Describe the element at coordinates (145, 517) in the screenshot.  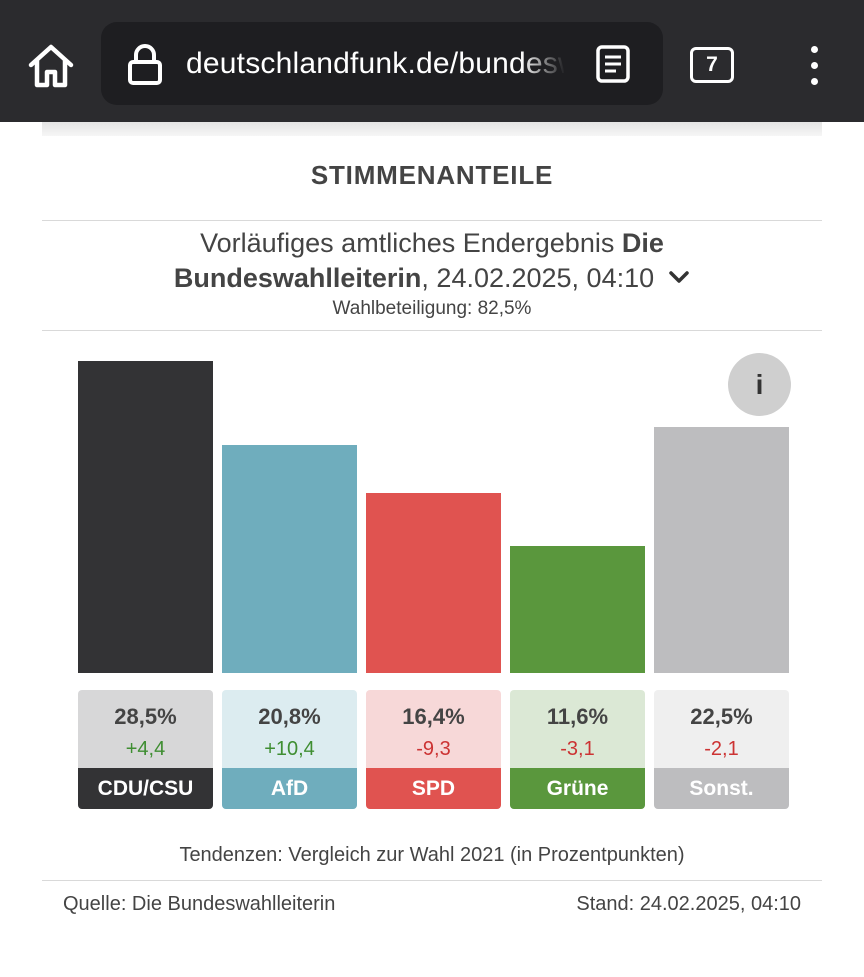
I see `bar-cdu-csu` at that location.